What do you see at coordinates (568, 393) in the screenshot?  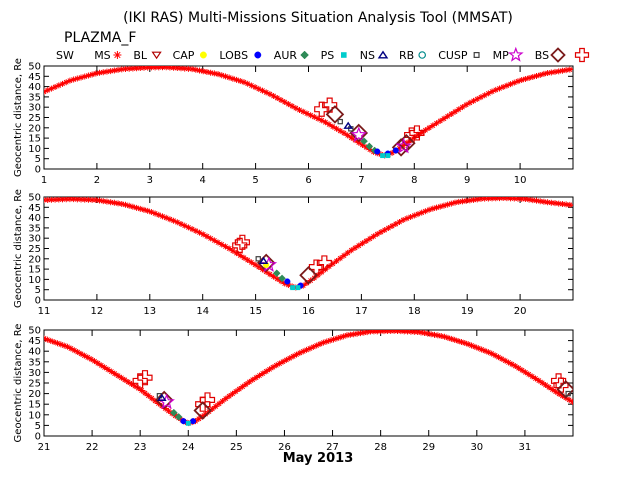 I see `region-marker-square-open` at bounding box center [568, 393].